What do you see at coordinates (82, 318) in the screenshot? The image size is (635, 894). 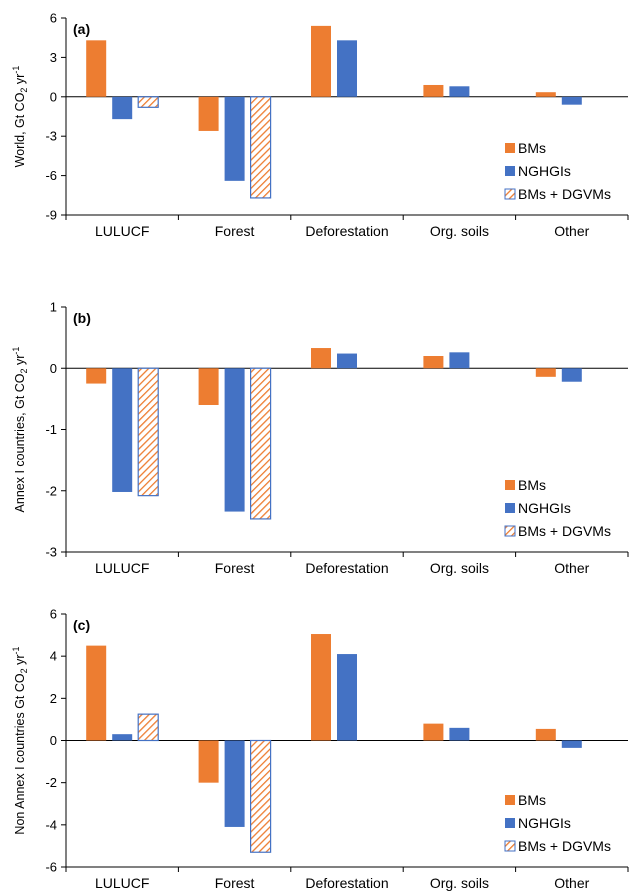 I see `panel-label: (b)` at bounding box center [82, 318].